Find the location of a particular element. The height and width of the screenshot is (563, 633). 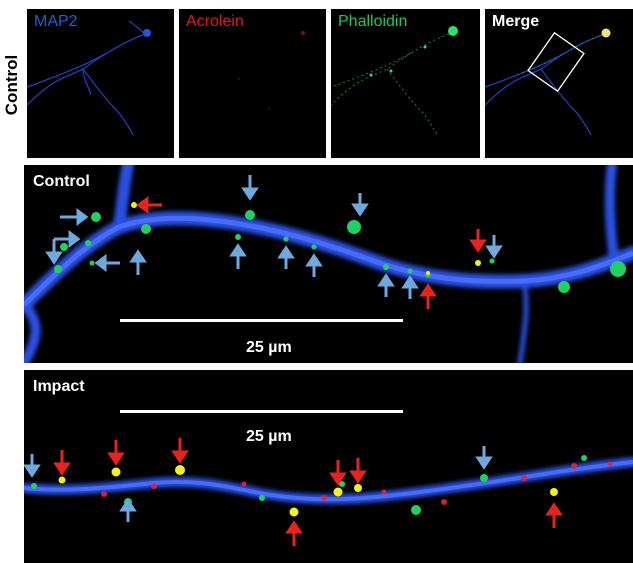

channel-label-merge: Merge is located at coordinates (516, 21).